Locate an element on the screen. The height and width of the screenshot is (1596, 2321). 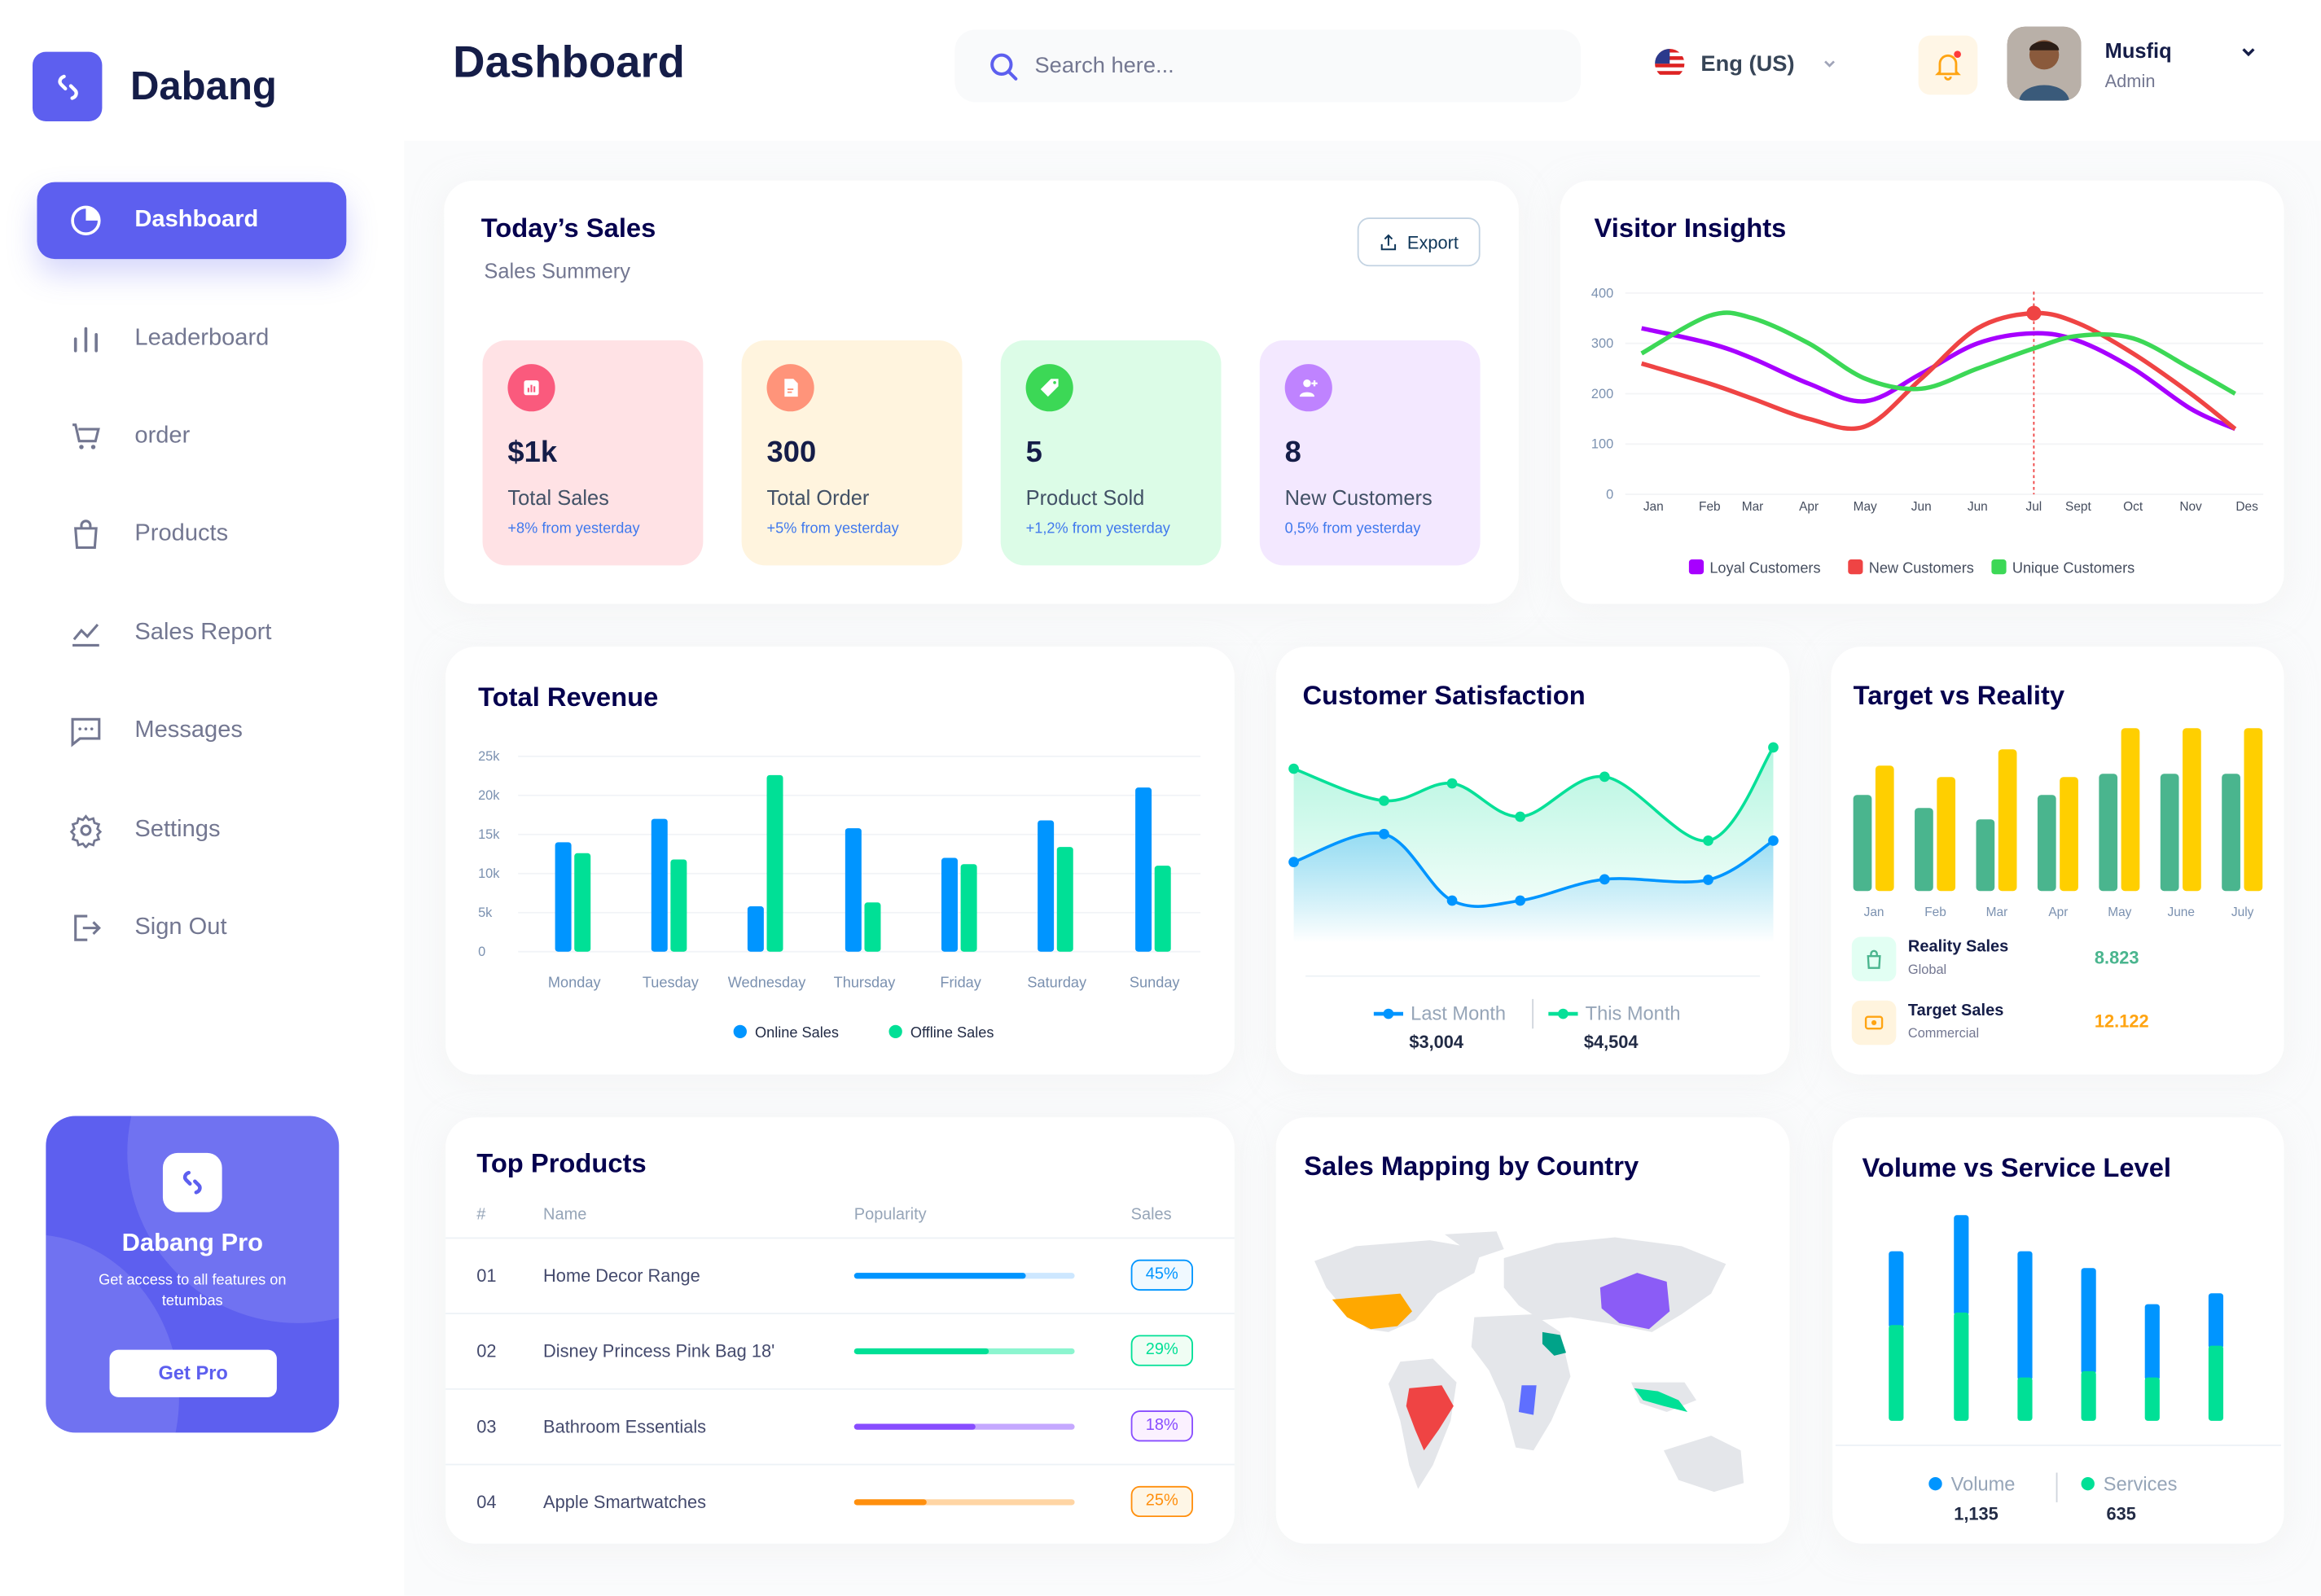
x-tick-label: May is located at coordinates (1865, 507).